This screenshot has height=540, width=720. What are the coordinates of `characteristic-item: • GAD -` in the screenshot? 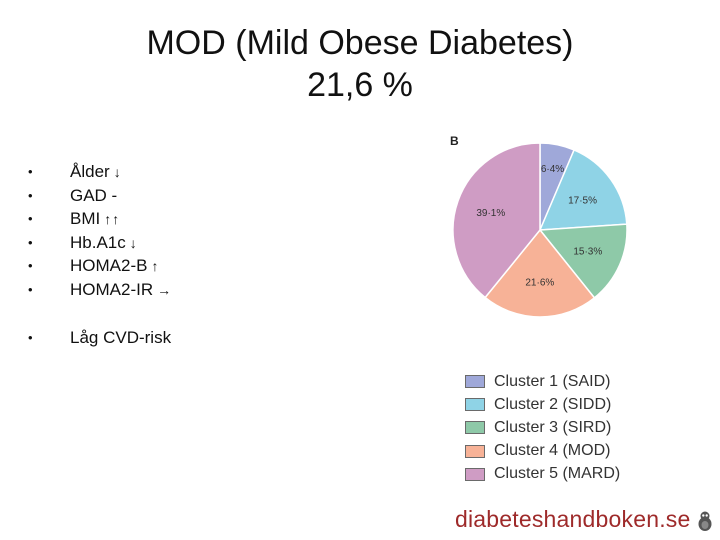 It's located at (99, 196).